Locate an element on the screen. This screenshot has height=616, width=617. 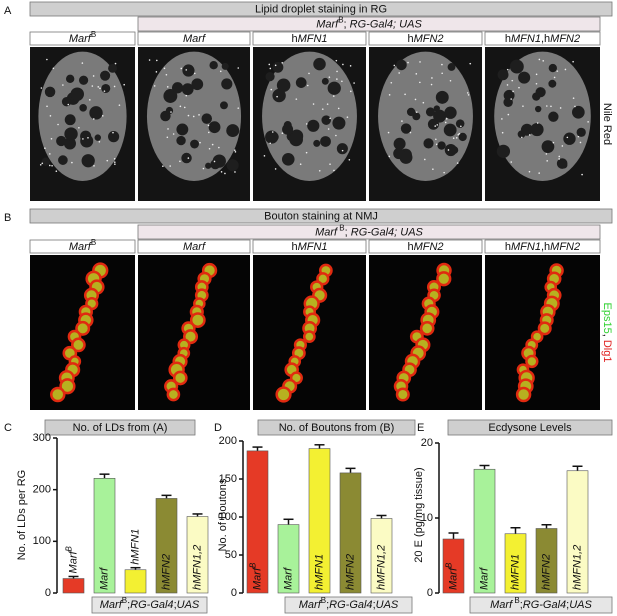
y-axis-label: No. of LDs per RG is located at coordinates (22, 515).